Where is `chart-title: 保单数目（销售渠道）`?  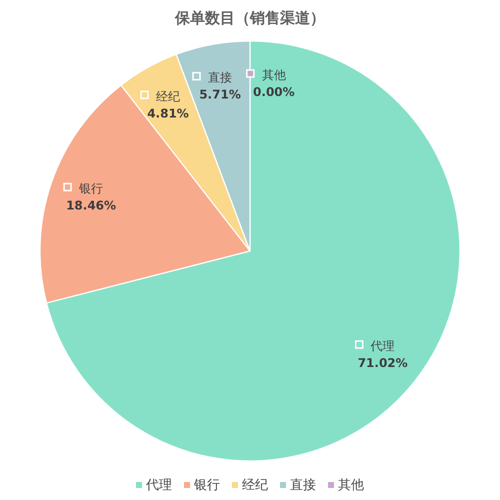 chart-title: 保单数目（销售渠道） is located at coordinates (250, 18).